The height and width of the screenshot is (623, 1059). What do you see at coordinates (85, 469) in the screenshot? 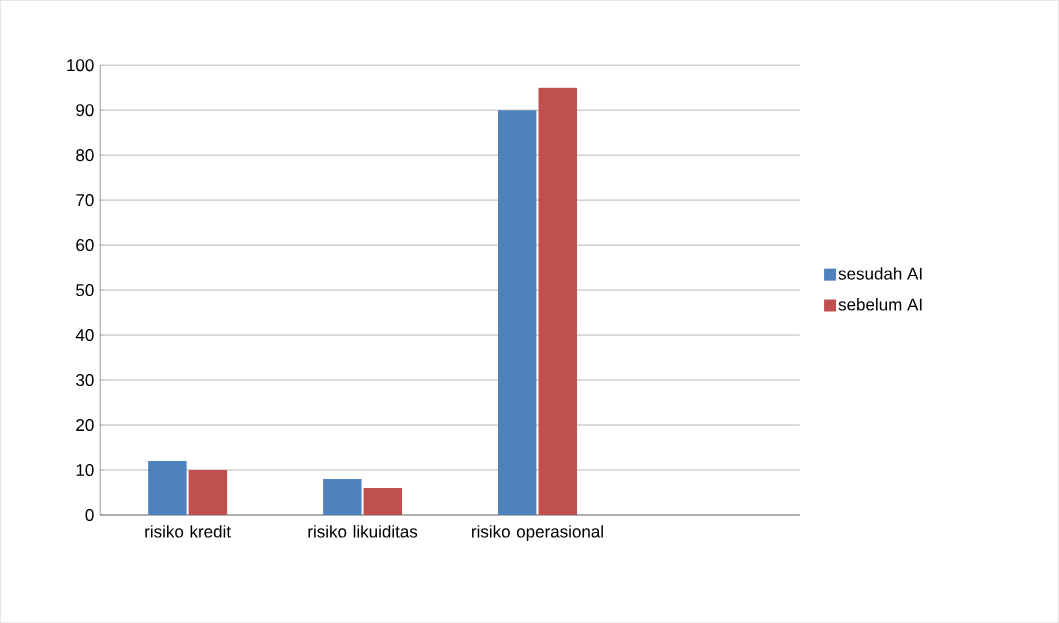
I see `y-tick-label: 10` at bounding box center [85, 469].